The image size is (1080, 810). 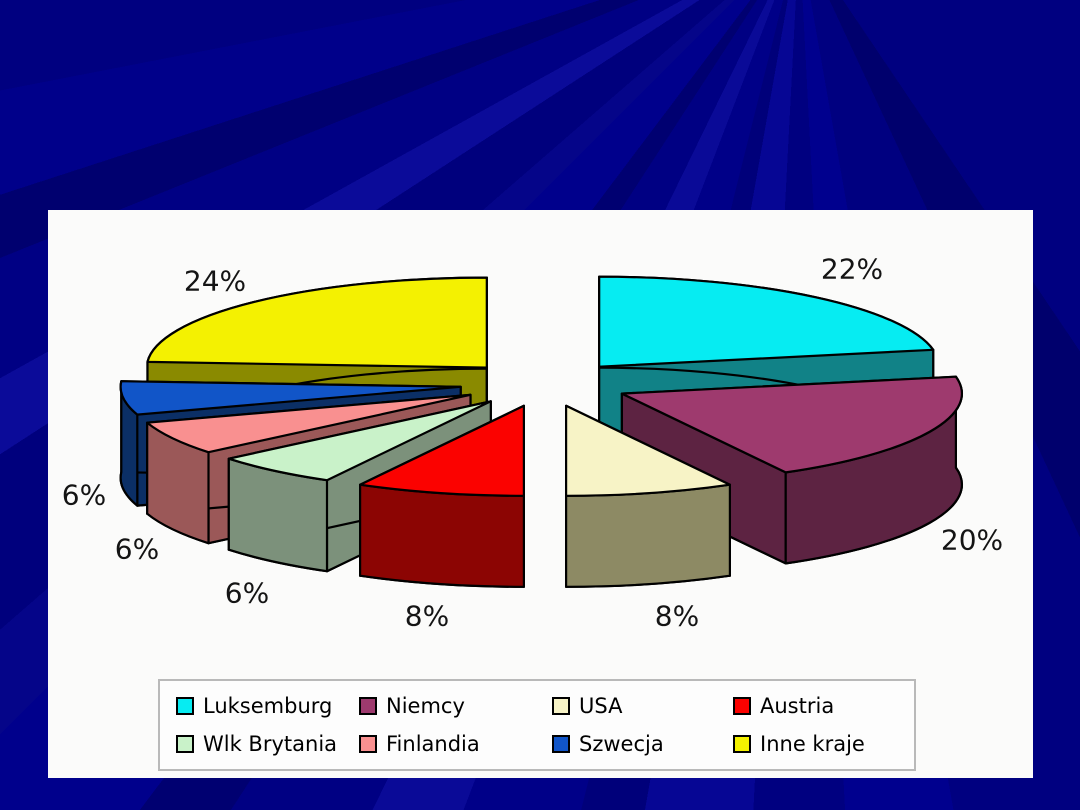 I want to click on legend-item-austria: Austria, so click(x=823, y=706).